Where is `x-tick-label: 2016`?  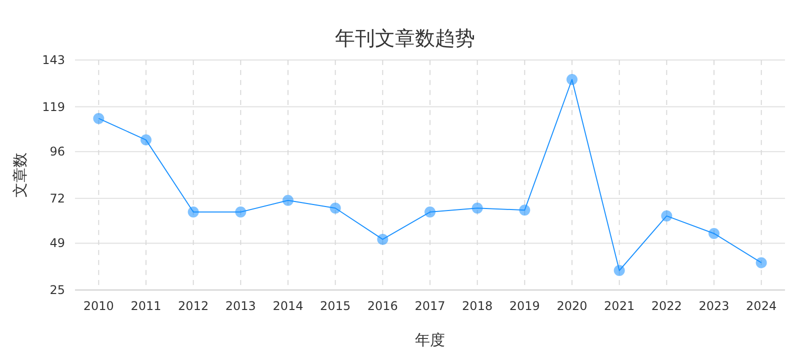
x-tick-label: 2016 is located at coordinates (382, 306).